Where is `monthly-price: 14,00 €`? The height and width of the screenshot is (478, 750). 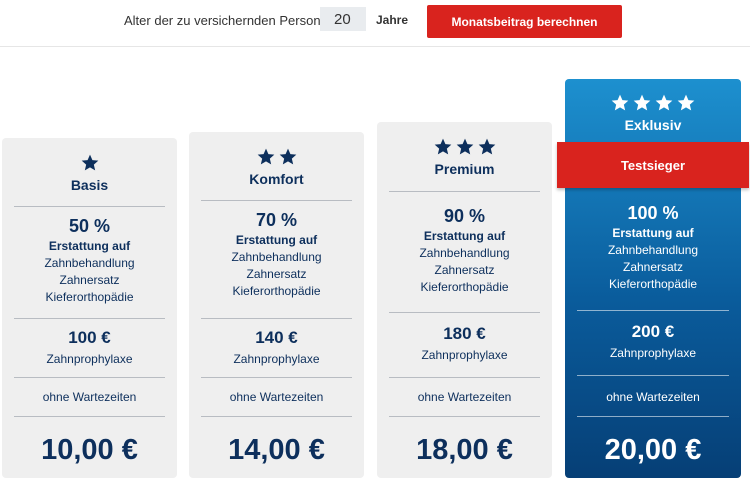 monthly-price: 14,00 € is located at coordinates (276, 450).